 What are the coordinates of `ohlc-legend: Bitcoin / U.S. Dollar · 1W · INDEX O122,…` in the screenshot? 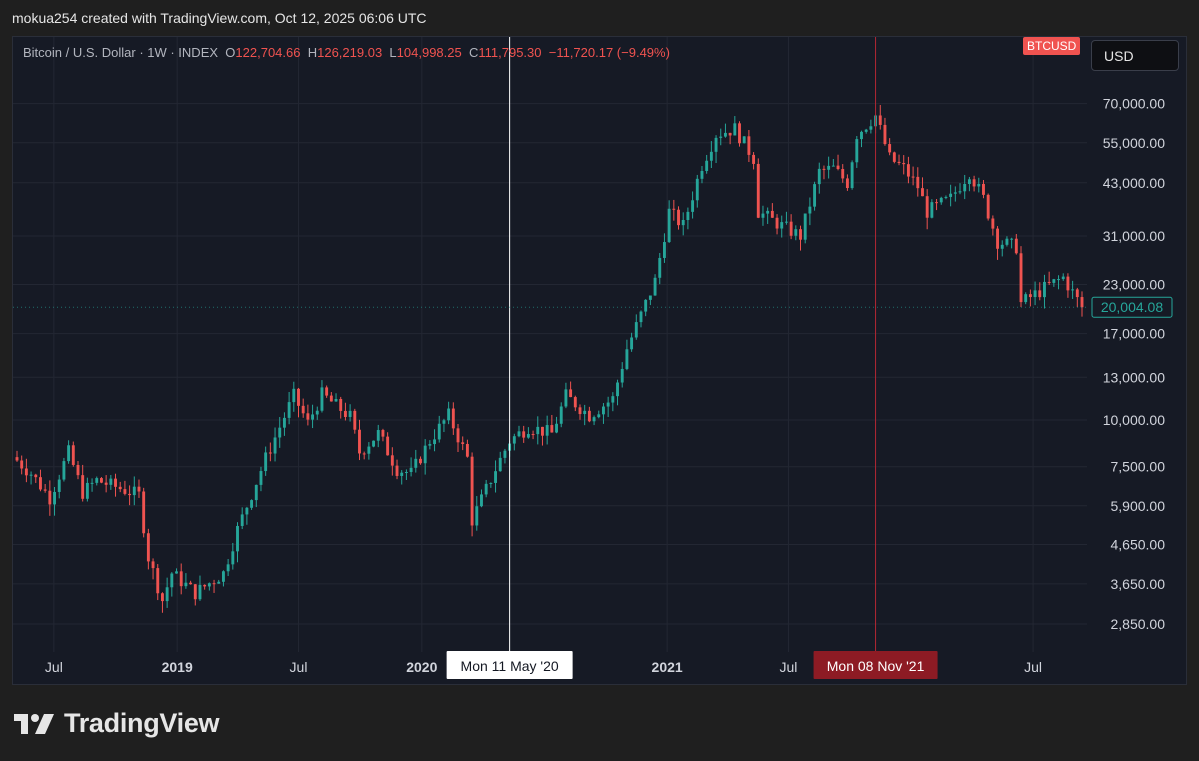 It's located at (346, 52).